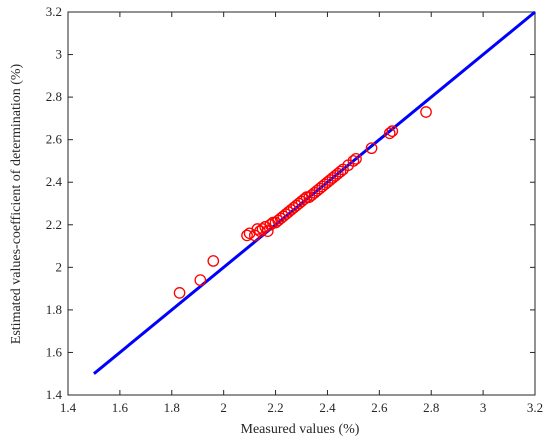 The image size is (550, 445). Describe the element at coordinates (54, 394) in the screenshot. I see `y-tick-label: 1.4` at that location.